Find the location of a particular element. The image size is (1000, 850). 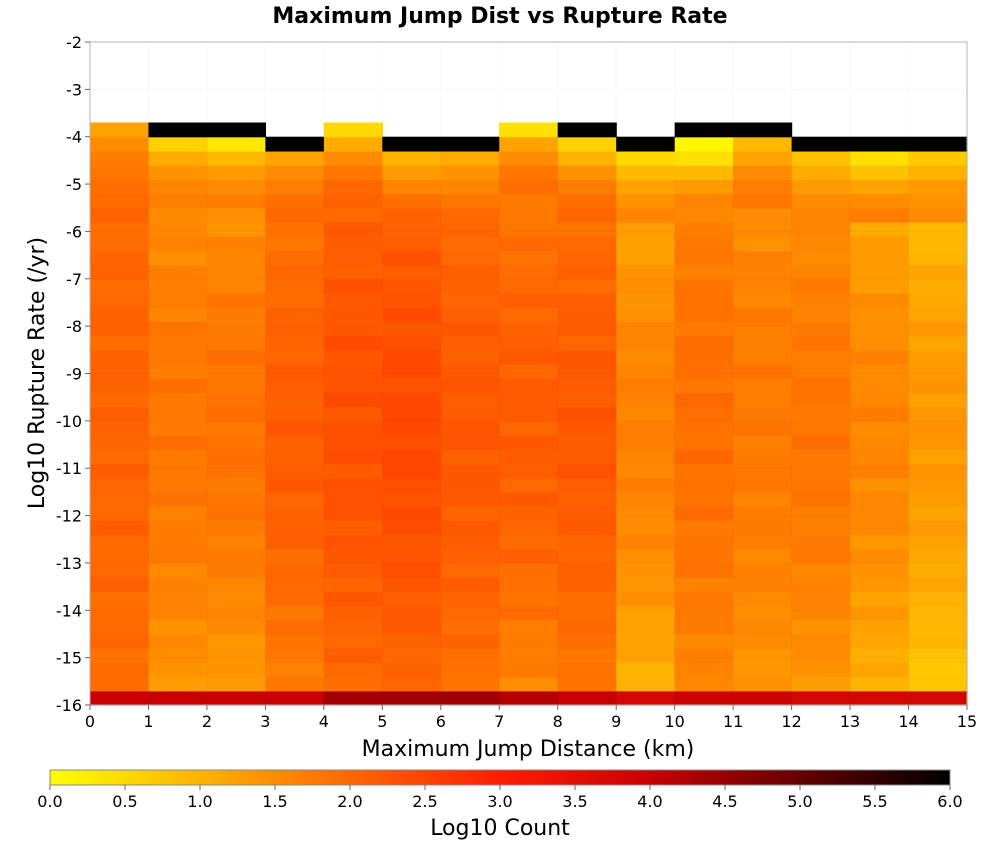

y-axis-ticks: -2 -3 -4 -5 -6 -7 -8 -9 -10 -11 -12 -13 -14 -15 -16 is located at coordinates (73, 374).